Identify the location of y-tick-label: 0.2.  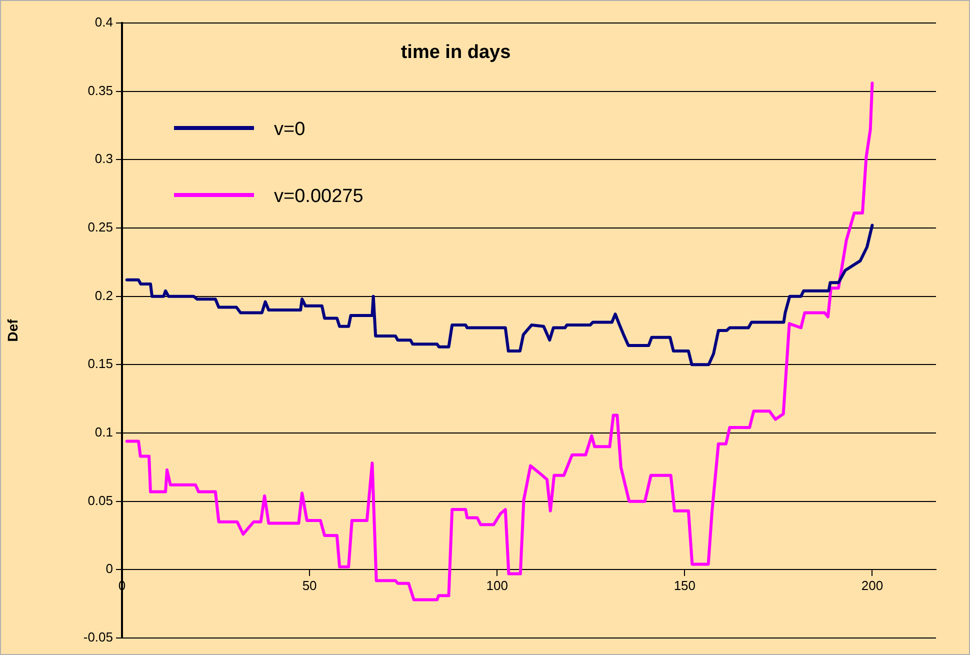
(103, 295).